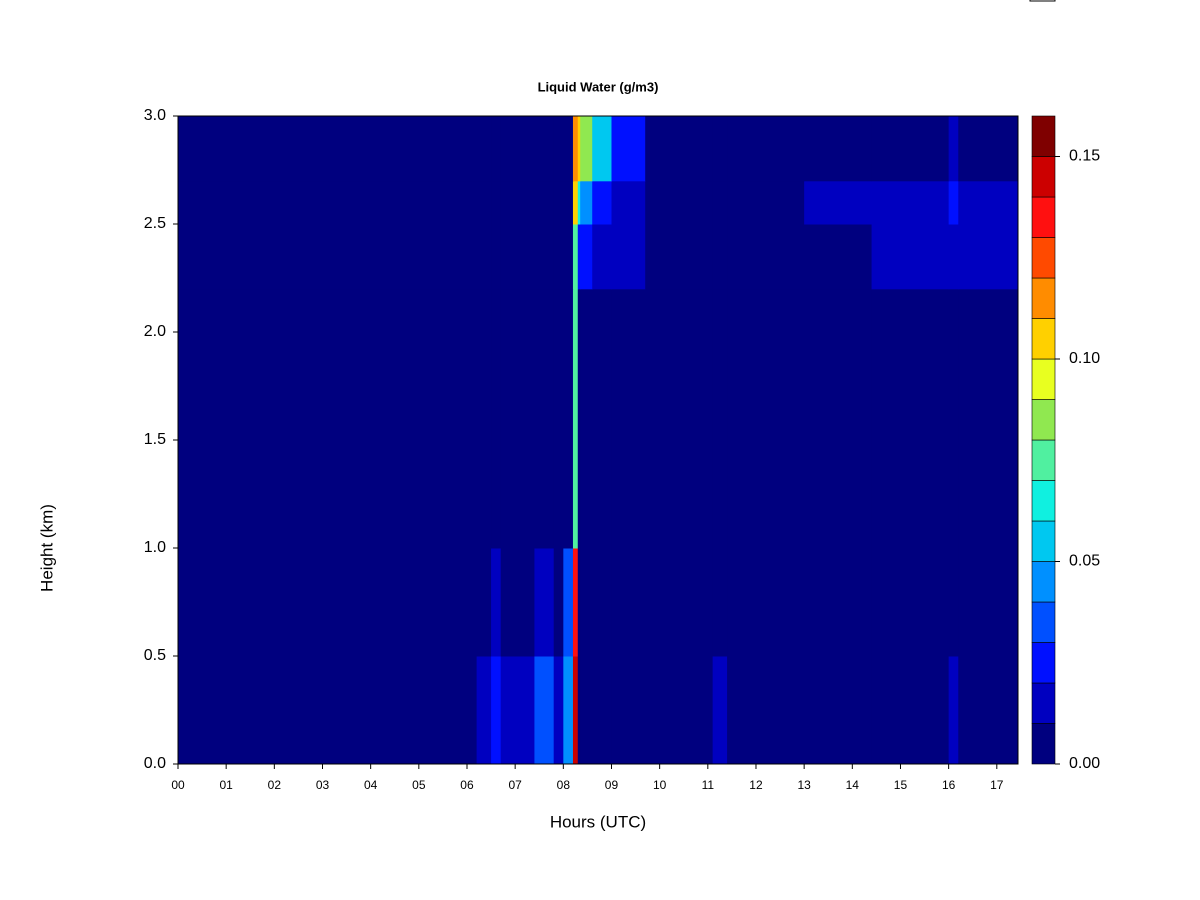 The height and width of the screenshot is (900, 1200). What do you see at coordinates (155, 115) in the screenshot?
I see `y-tick-label: 3.0` at bounding box center [155, 115].